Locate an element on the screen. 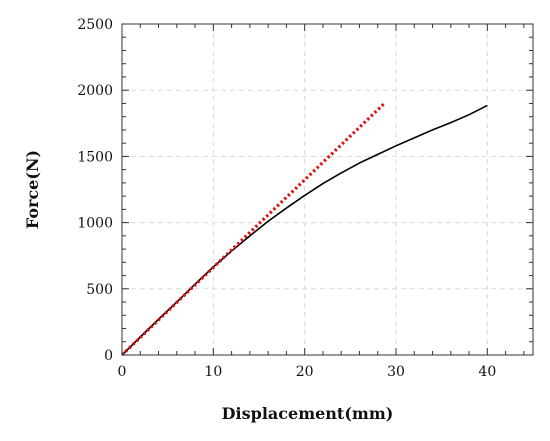 The image size is (550, 441). y-tick-label: 1500 is located at coordinates (95, 157).